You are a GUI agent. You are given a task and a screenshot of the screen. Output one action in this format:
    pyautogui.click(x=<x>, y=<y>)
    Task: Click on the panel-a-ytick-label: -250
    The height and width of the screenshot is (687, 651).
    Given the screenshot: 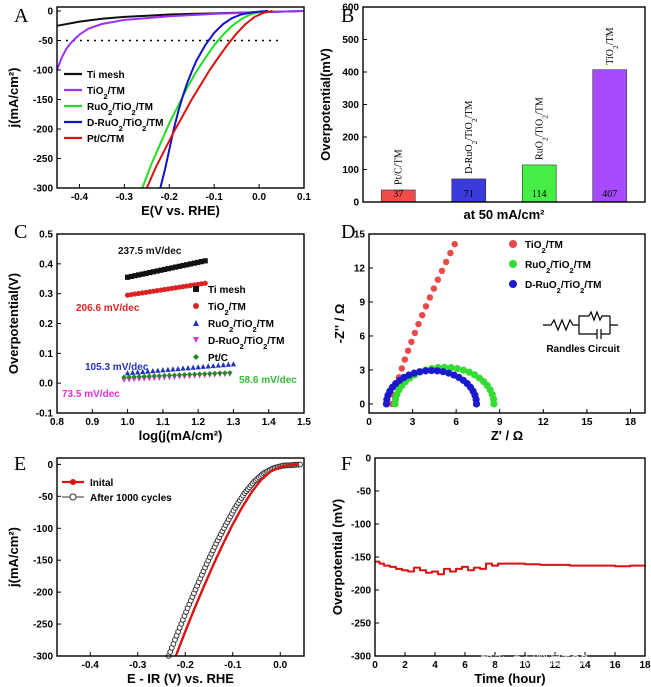 What is the action you would take?
    pyautogui.click(x=43, y=159)
    